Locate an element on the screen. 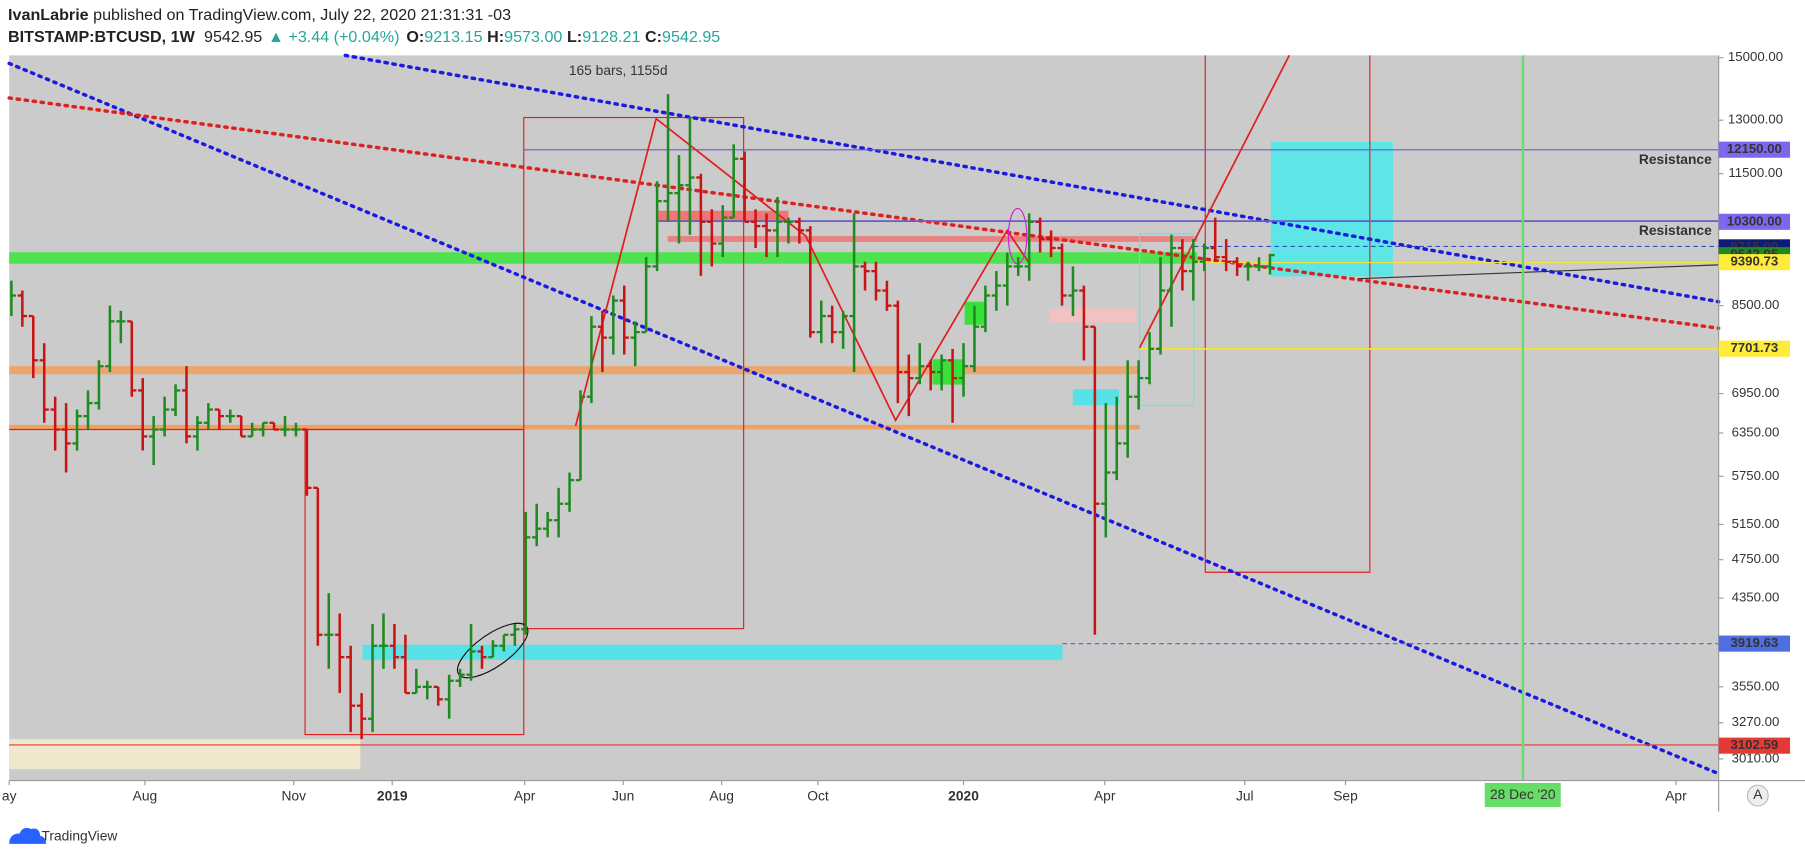 The image size is (1805, 864). x-tick-label: Jul is located at coordinates (1245, 795).